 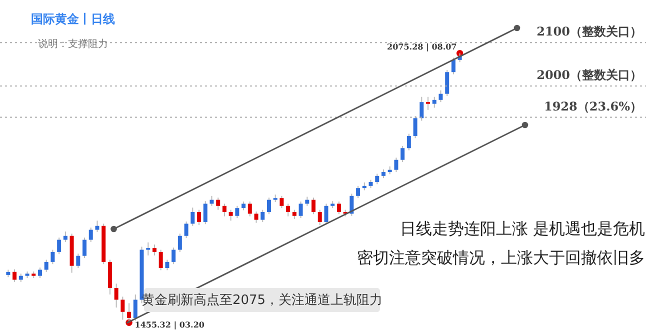 I want to click on ref-line-label: 2000（整数关口）, so click(x=589, y=75).